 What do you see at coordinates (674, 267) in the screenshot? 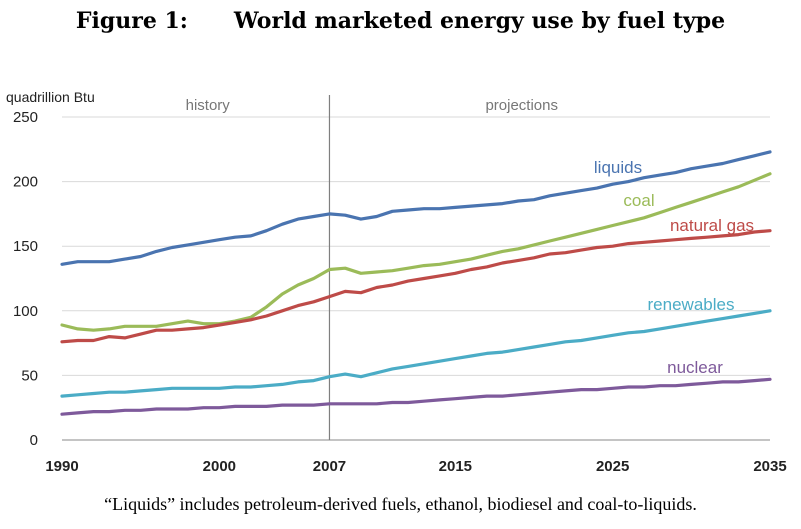
I see `label-layer: liquids coal natural gas renewables nuclear` at bounding box center [674, 267].